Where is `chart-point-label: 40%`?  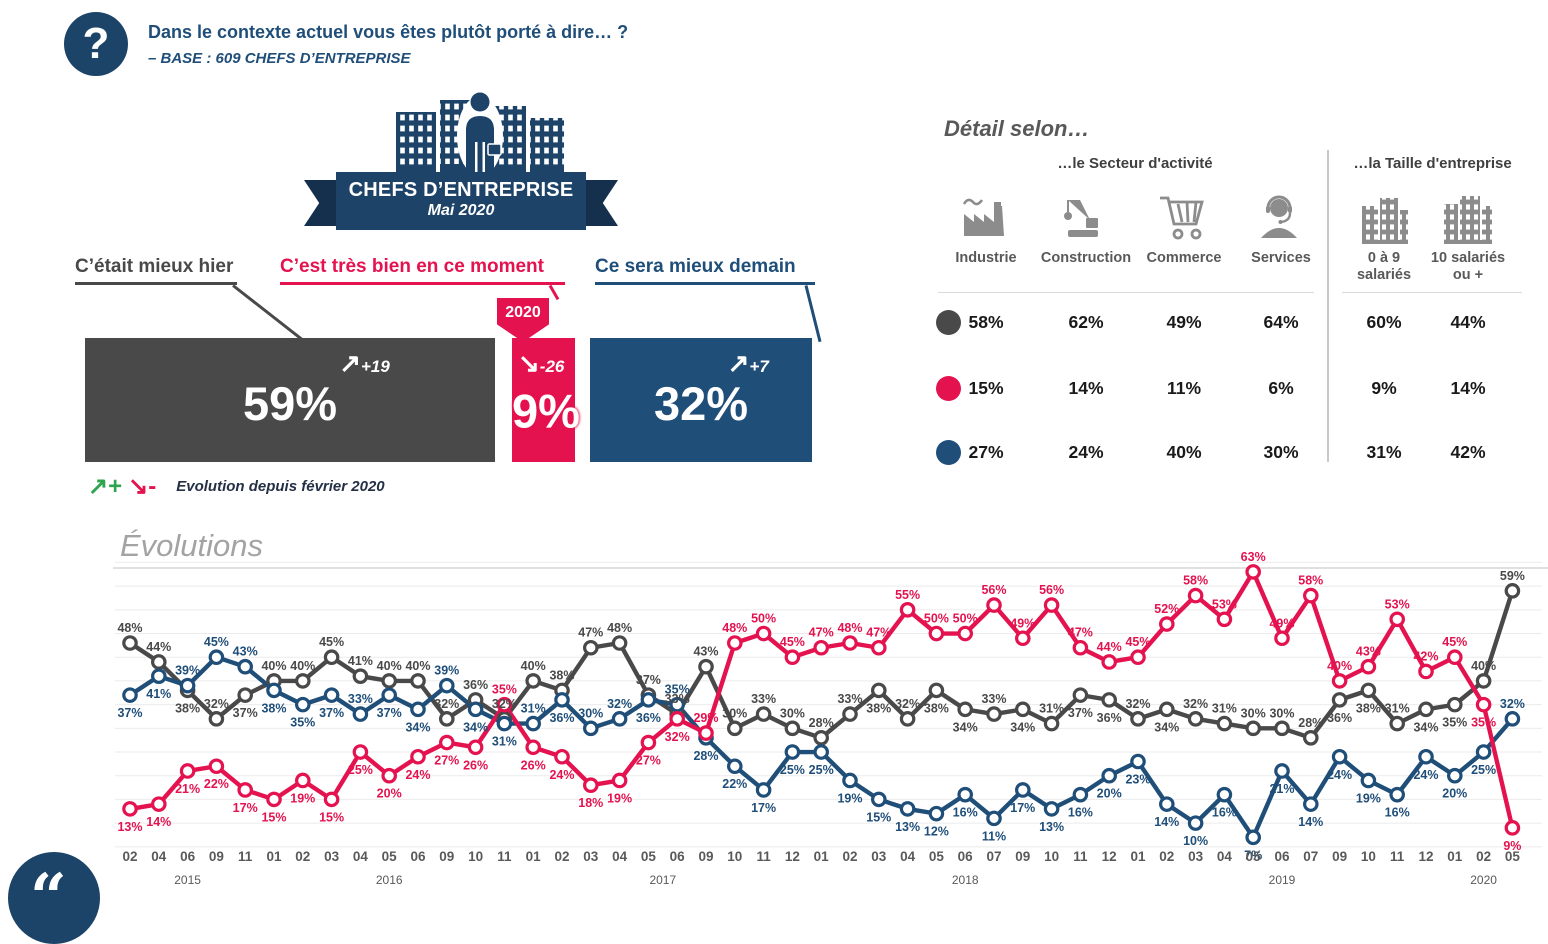
chart-point-label: 40% is located at coordinates (389, 666).